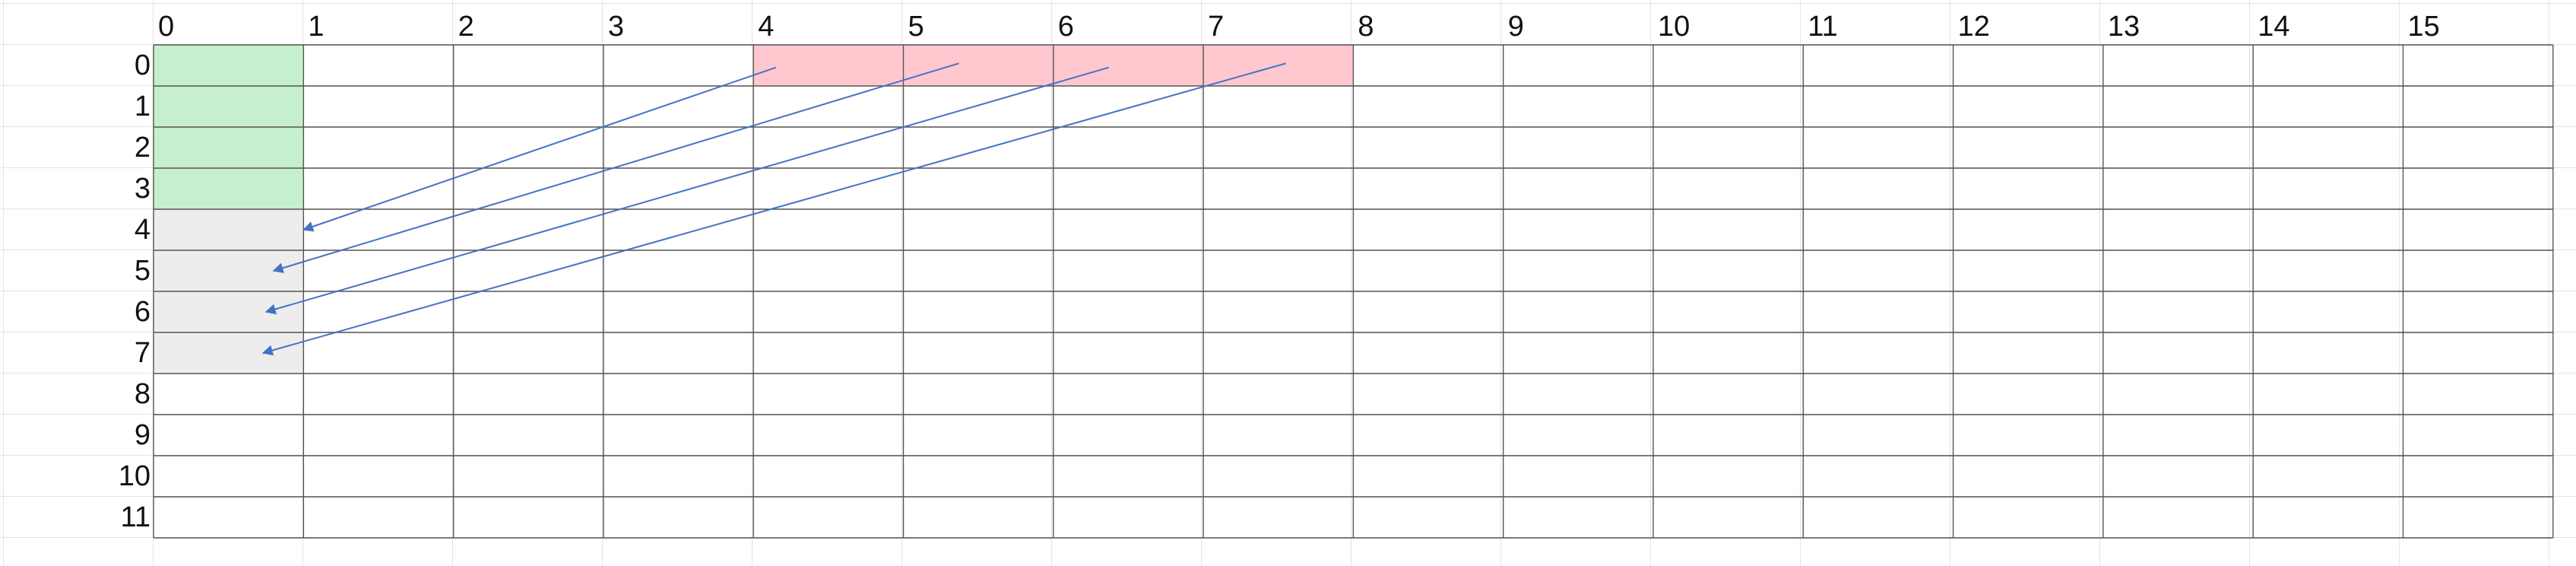 The image size is (2576, 566). Describe the element at coordinates (142, 394) in the screenshot. I see `row-label: 8` at that location.